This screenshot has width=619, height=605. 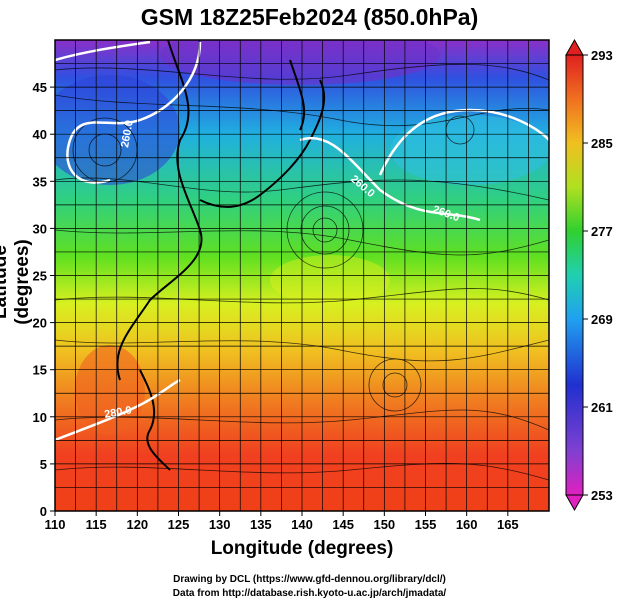 What do you see at coordinates (602, 407) in the screenshot?
I see `colorbar-tick-label: 261` at bounding box center [602, 407].